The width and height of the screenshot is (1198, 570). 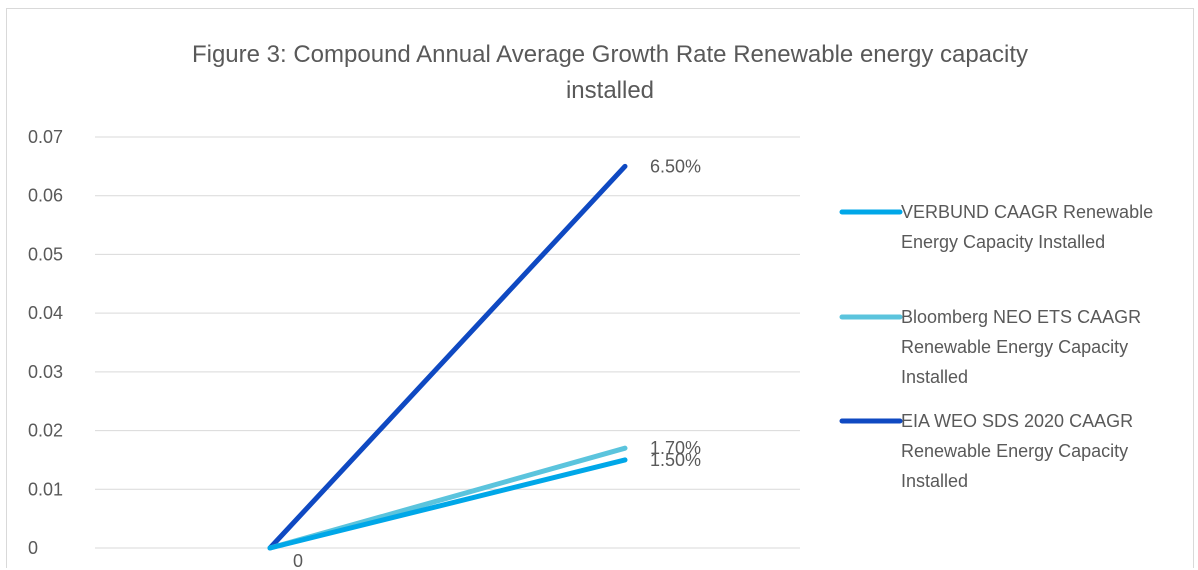 I want to click on y-tick-label: 0.05, so click(x=45, y=254).